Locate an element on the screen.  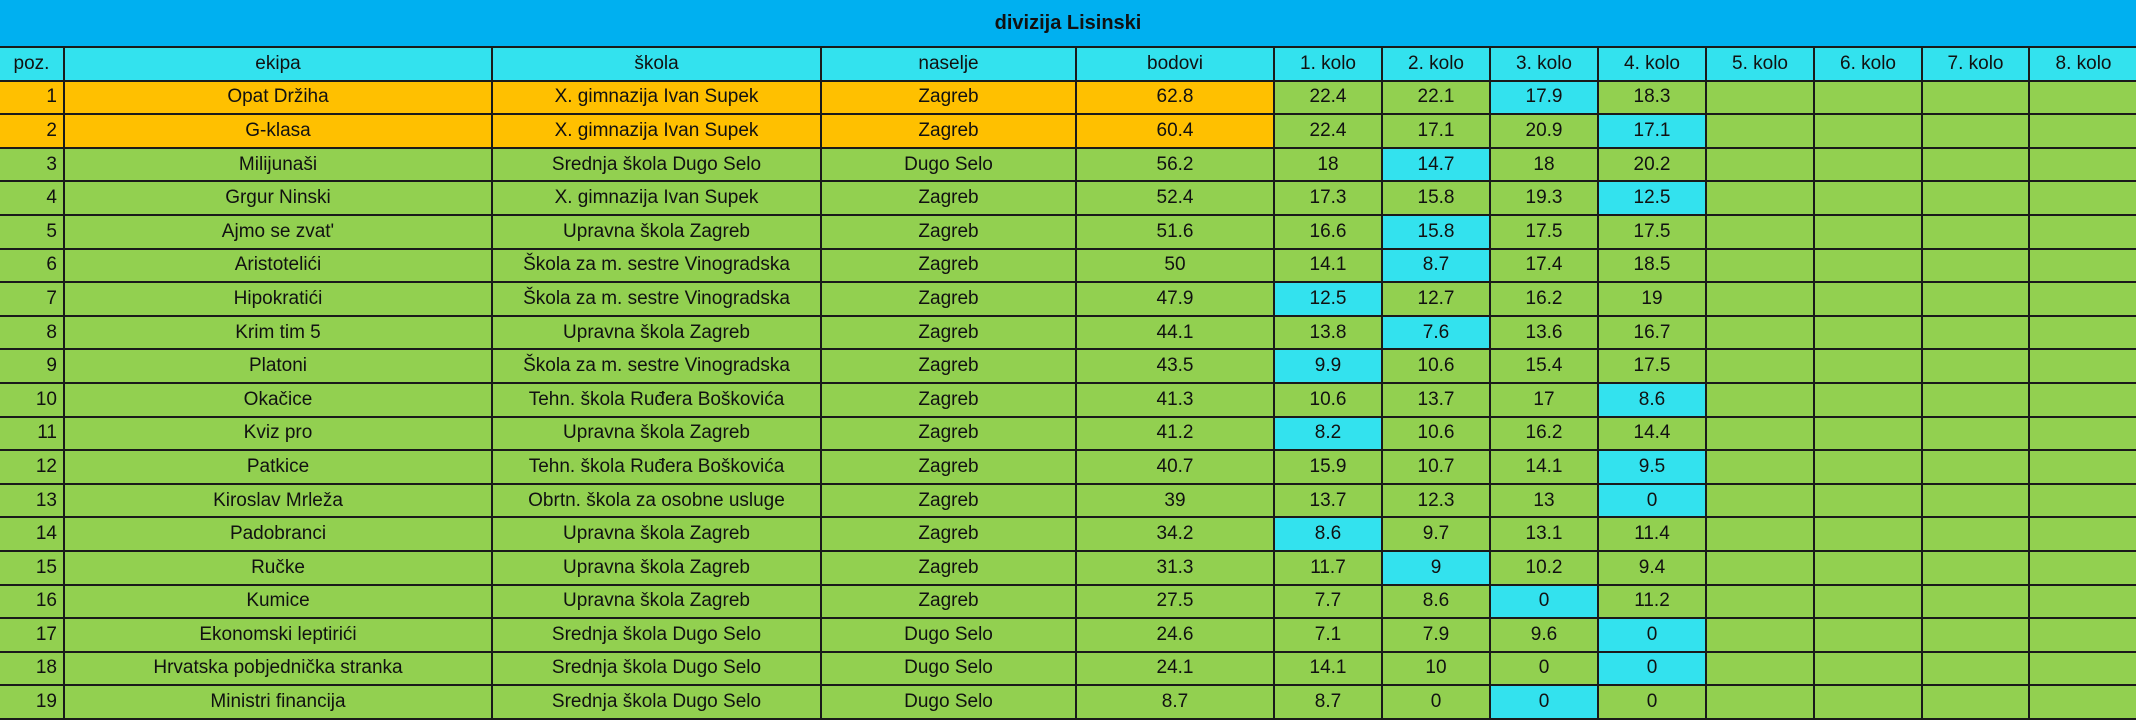
team-cell: Aristotelići is located at coordinates (279, 266).